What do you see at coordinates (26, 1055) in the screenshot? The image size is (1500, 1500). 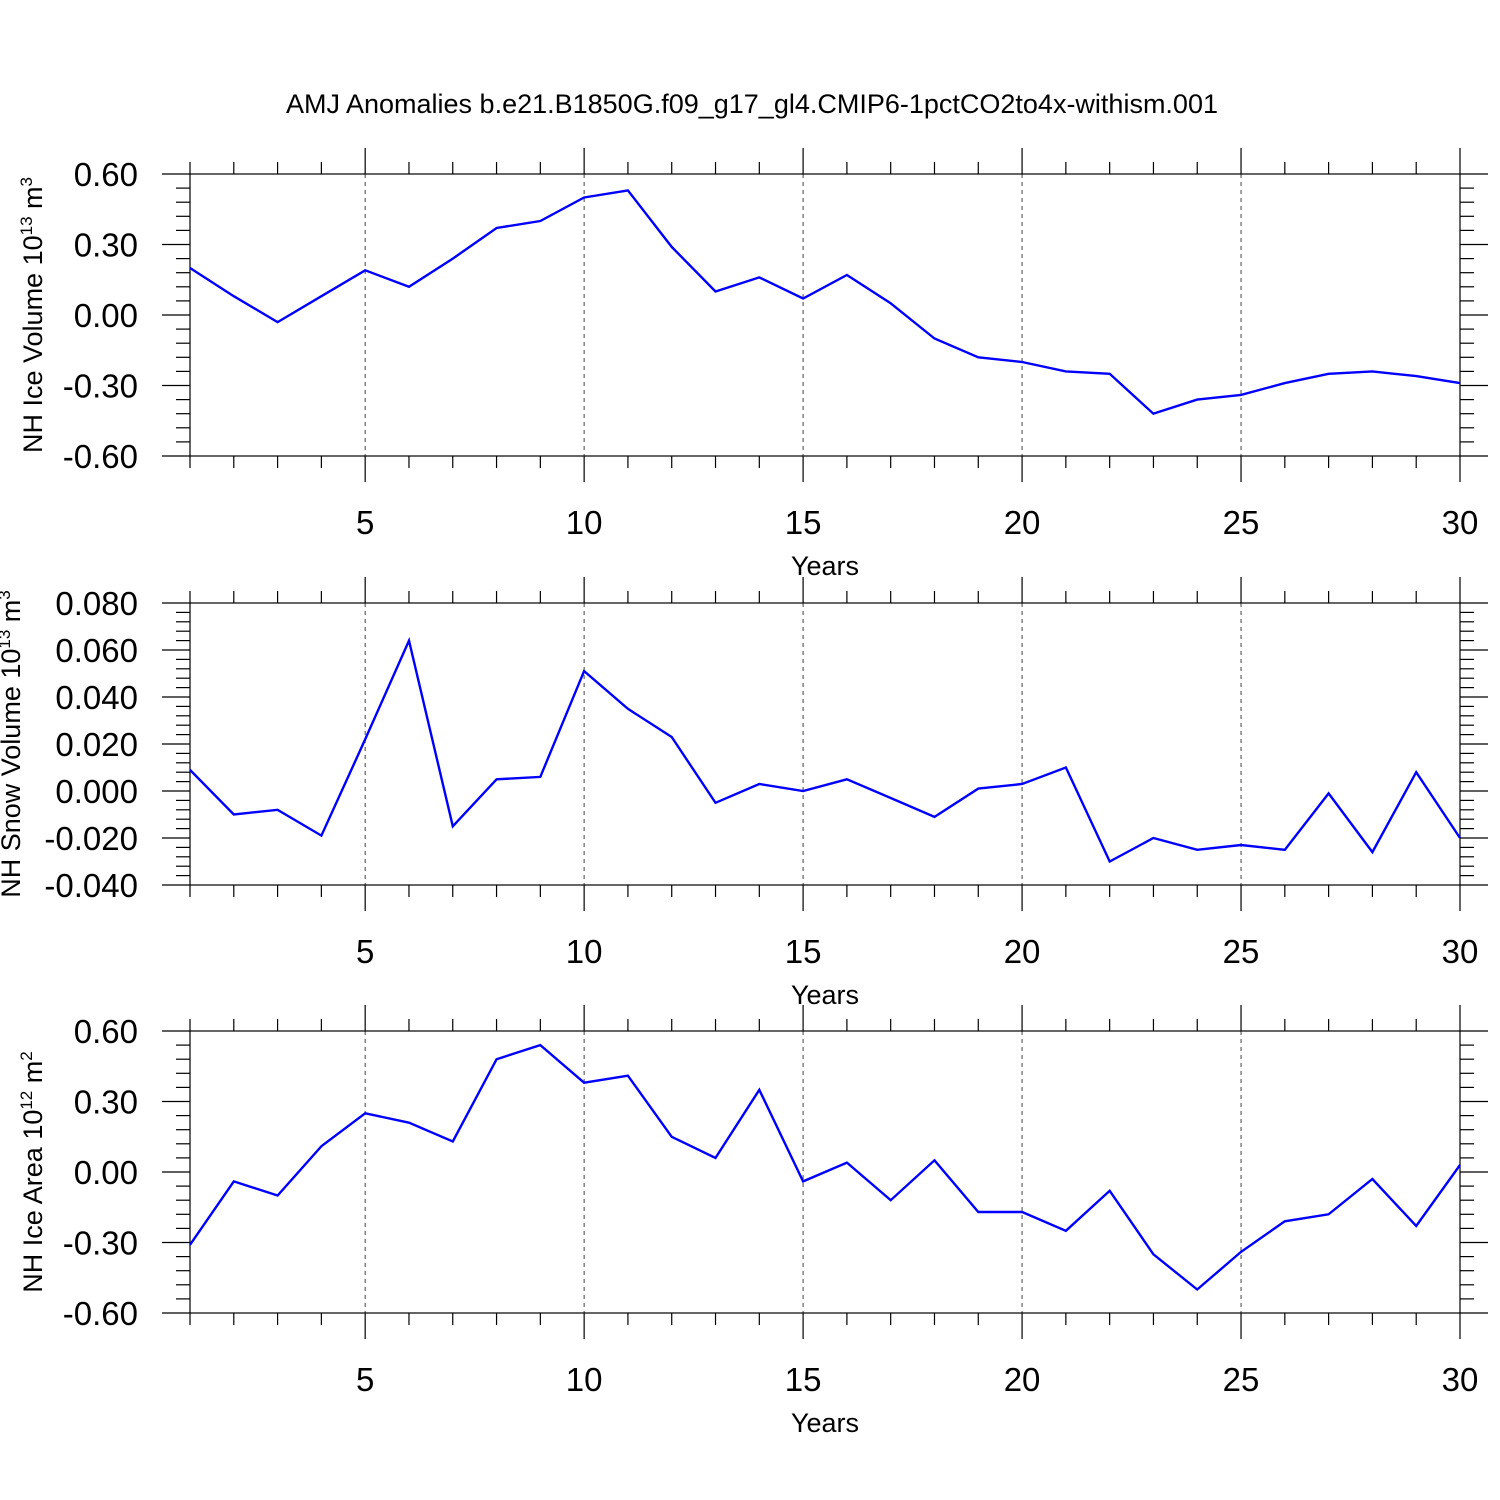 I see `y-axis-label-superscript: 2` at bounding box center [26, 1055].